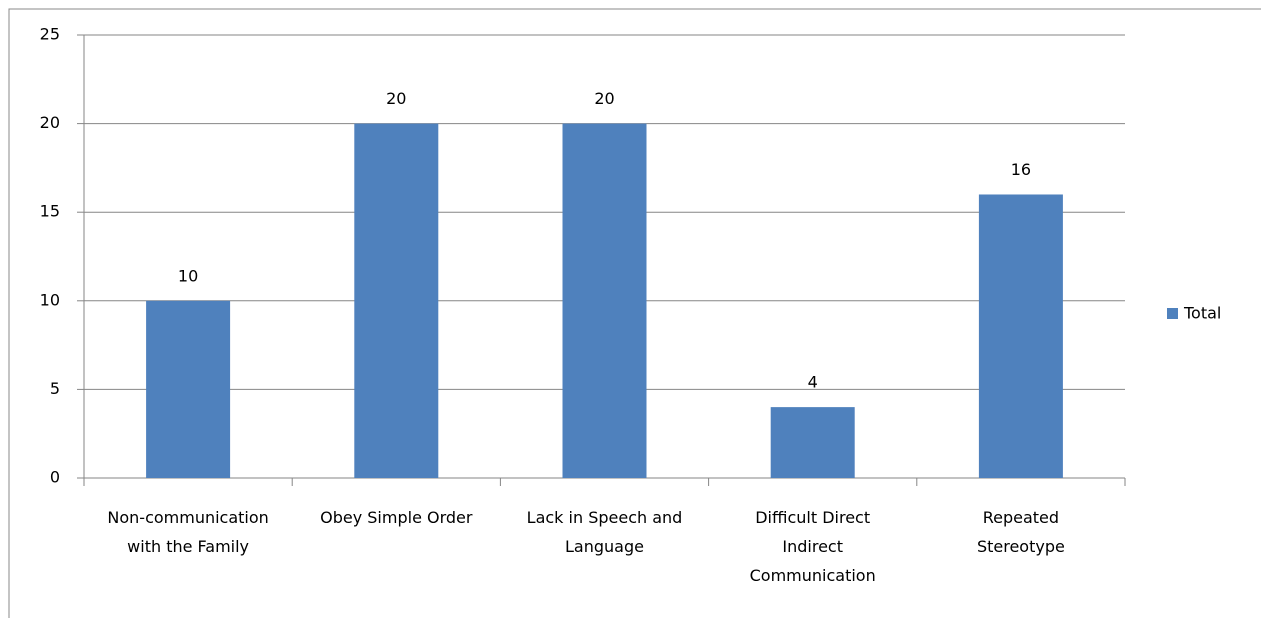 This screenshot has height=618, width=1261. Describe the element at coordinates (396, 517) in the screenshot. I see `x-tick-label: Obey Simple Order` at that location.